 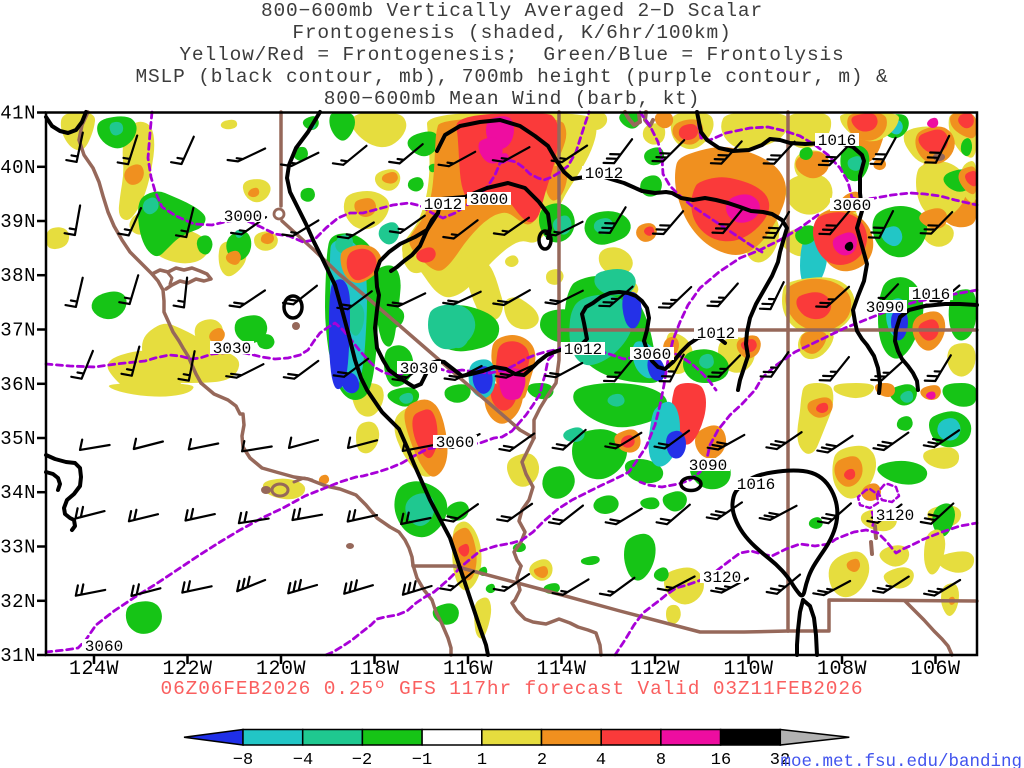 I want to click on svg-text: 114W, so click(x=561, y=669).